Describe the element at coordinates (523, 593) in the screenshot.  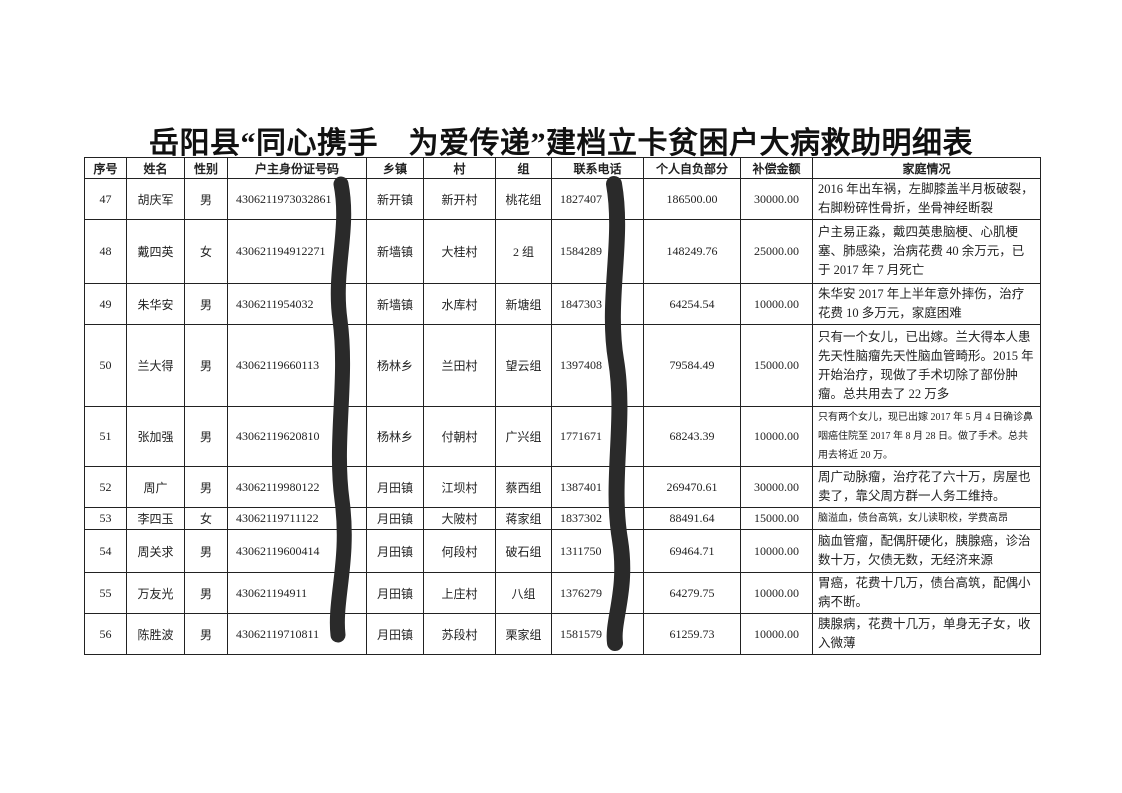
I see `table-cell: 八组` at that location.